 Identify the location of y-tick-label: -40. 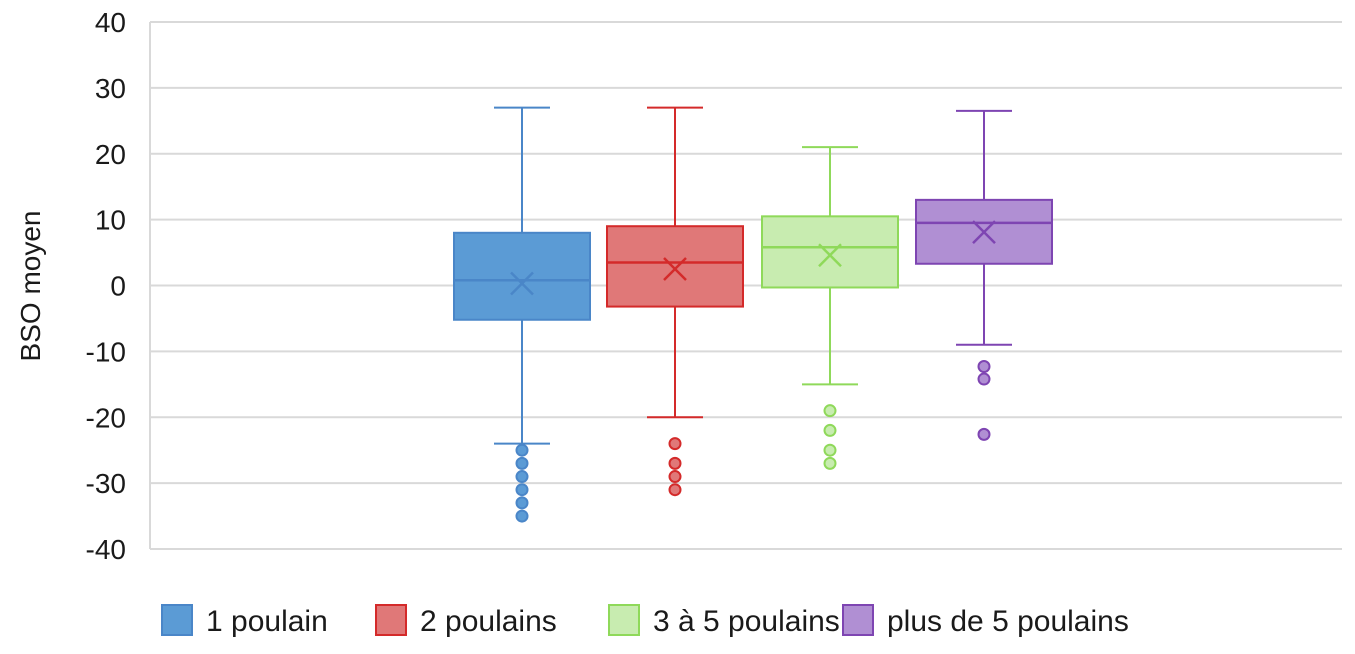
(106, 549).